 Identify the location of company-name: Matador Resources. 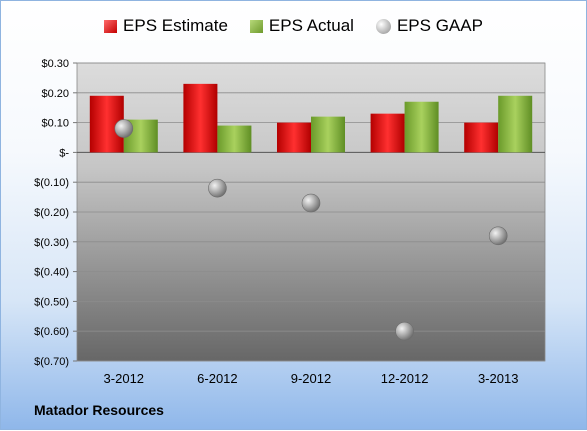
(99, 410).